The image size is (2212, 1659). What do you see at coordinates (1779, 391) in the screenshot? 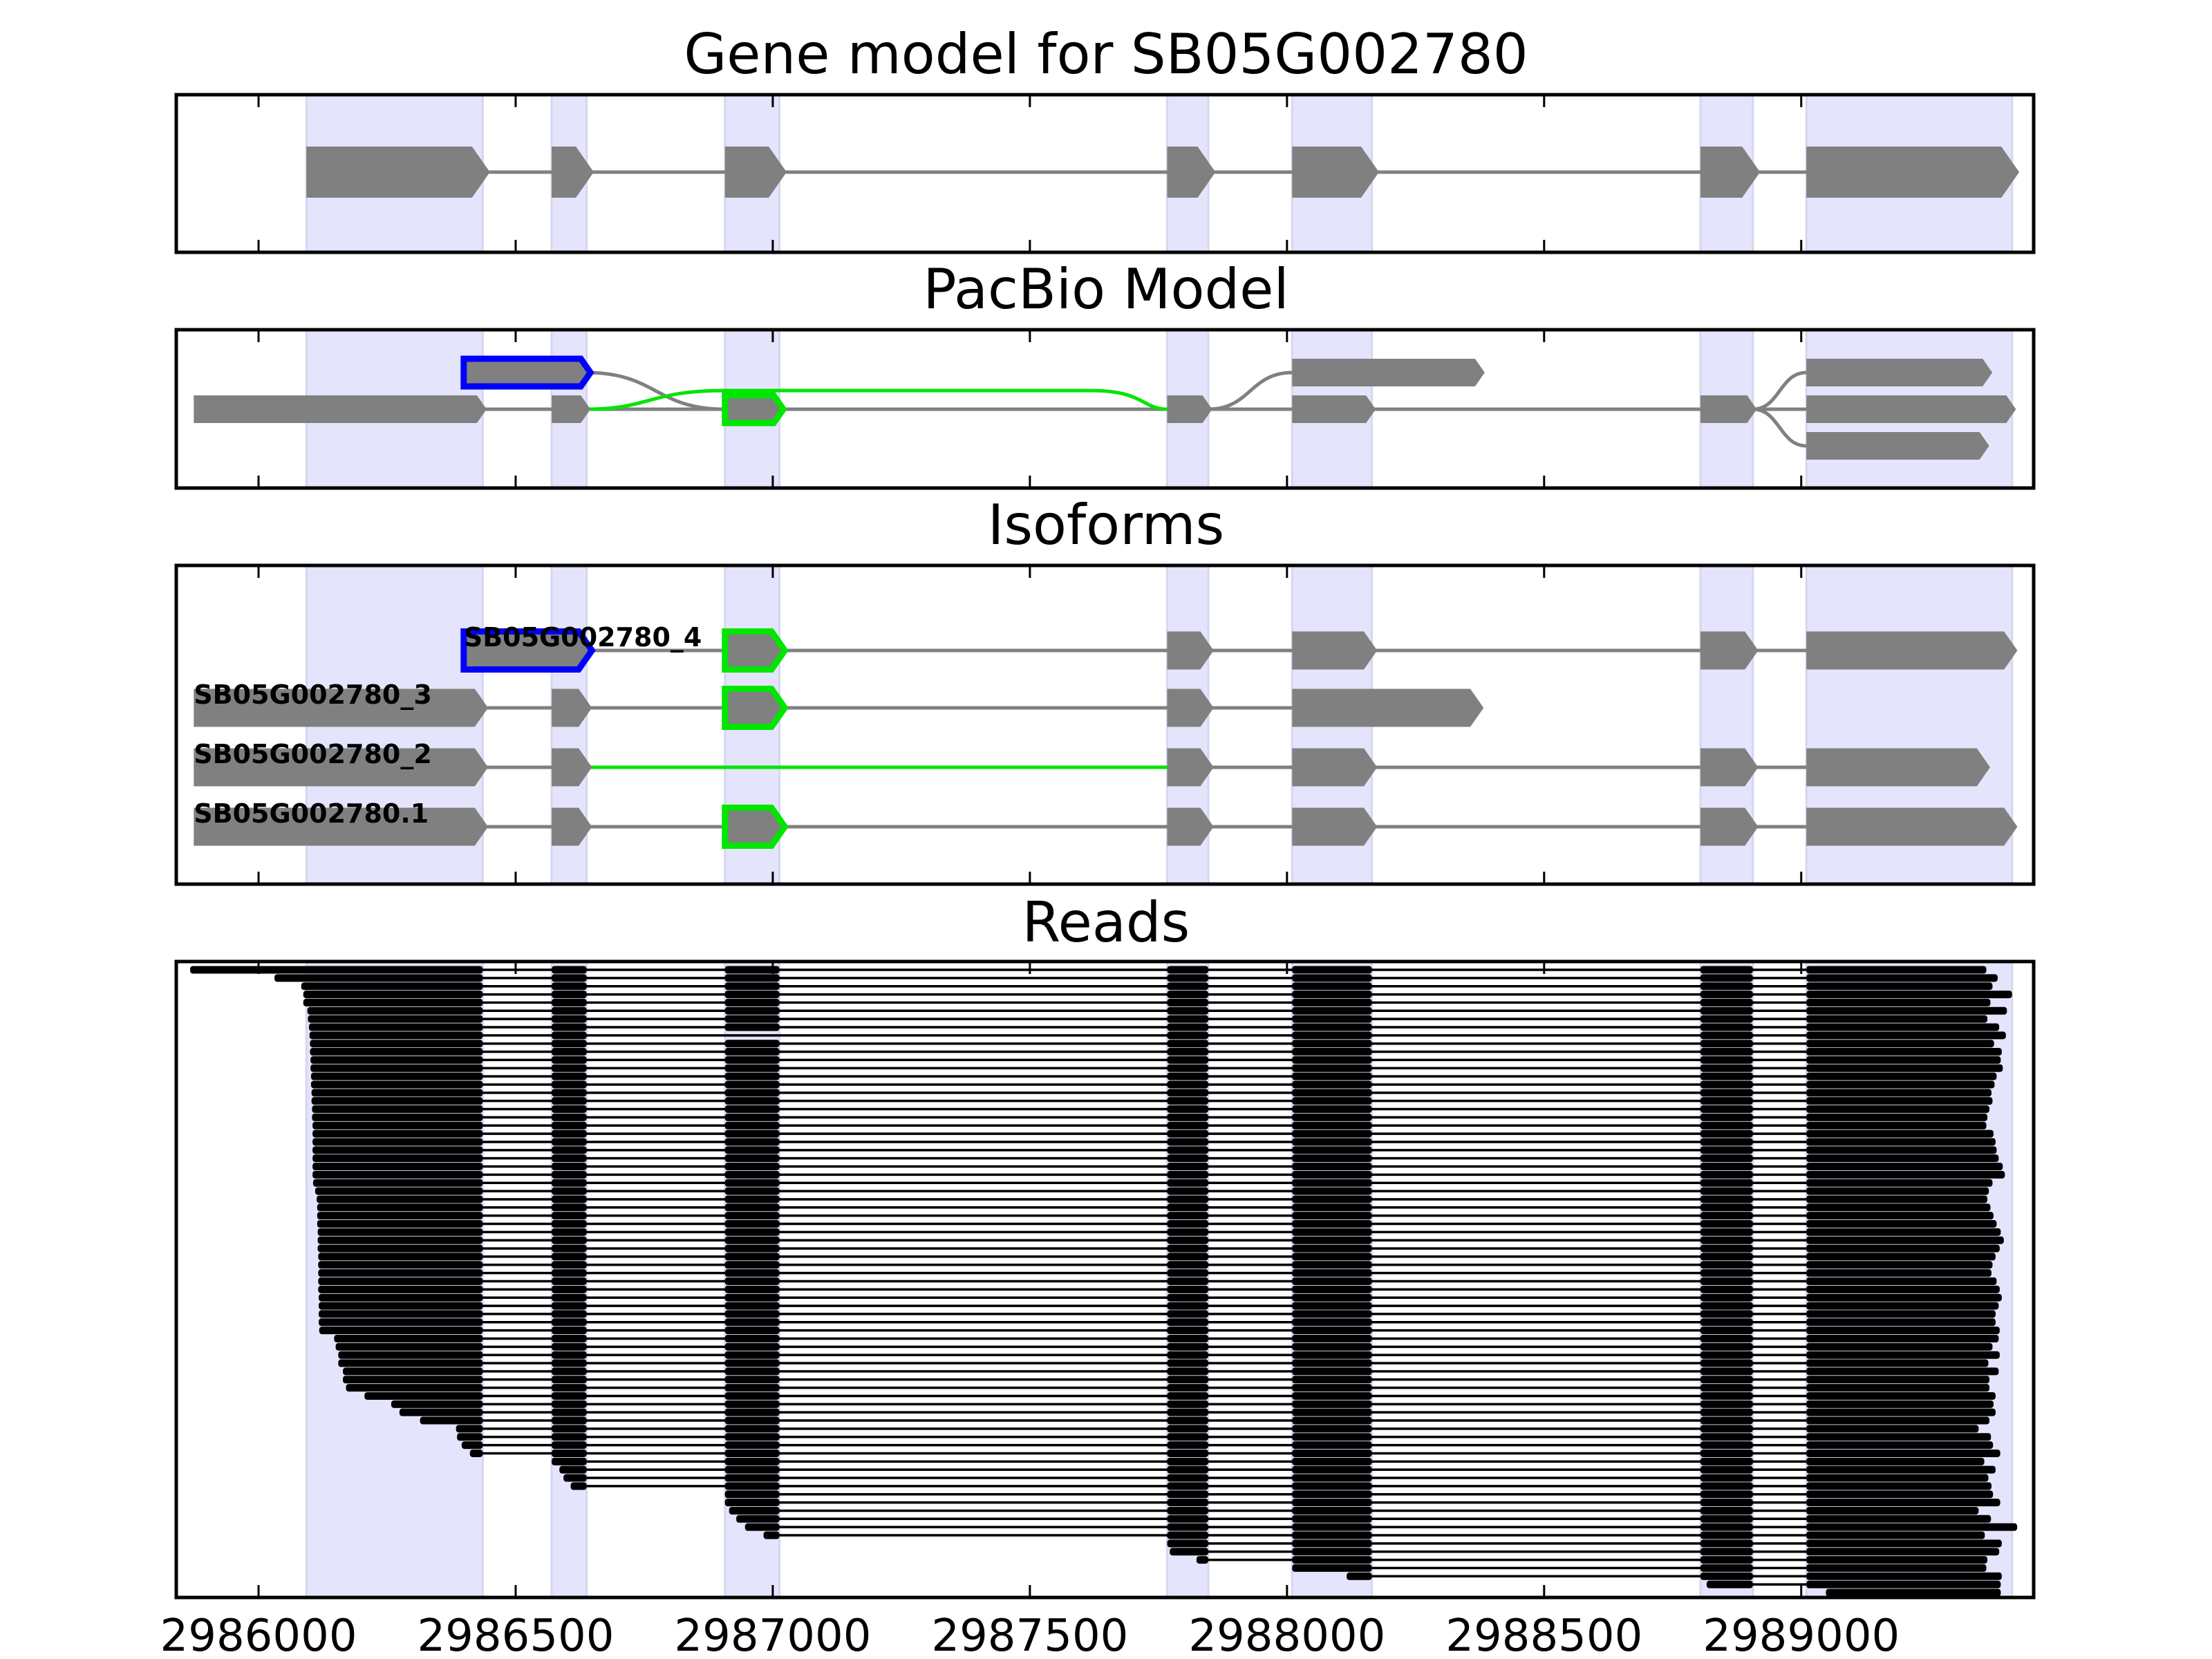
I see `connector-curve` at bounding box center [1779, 391].